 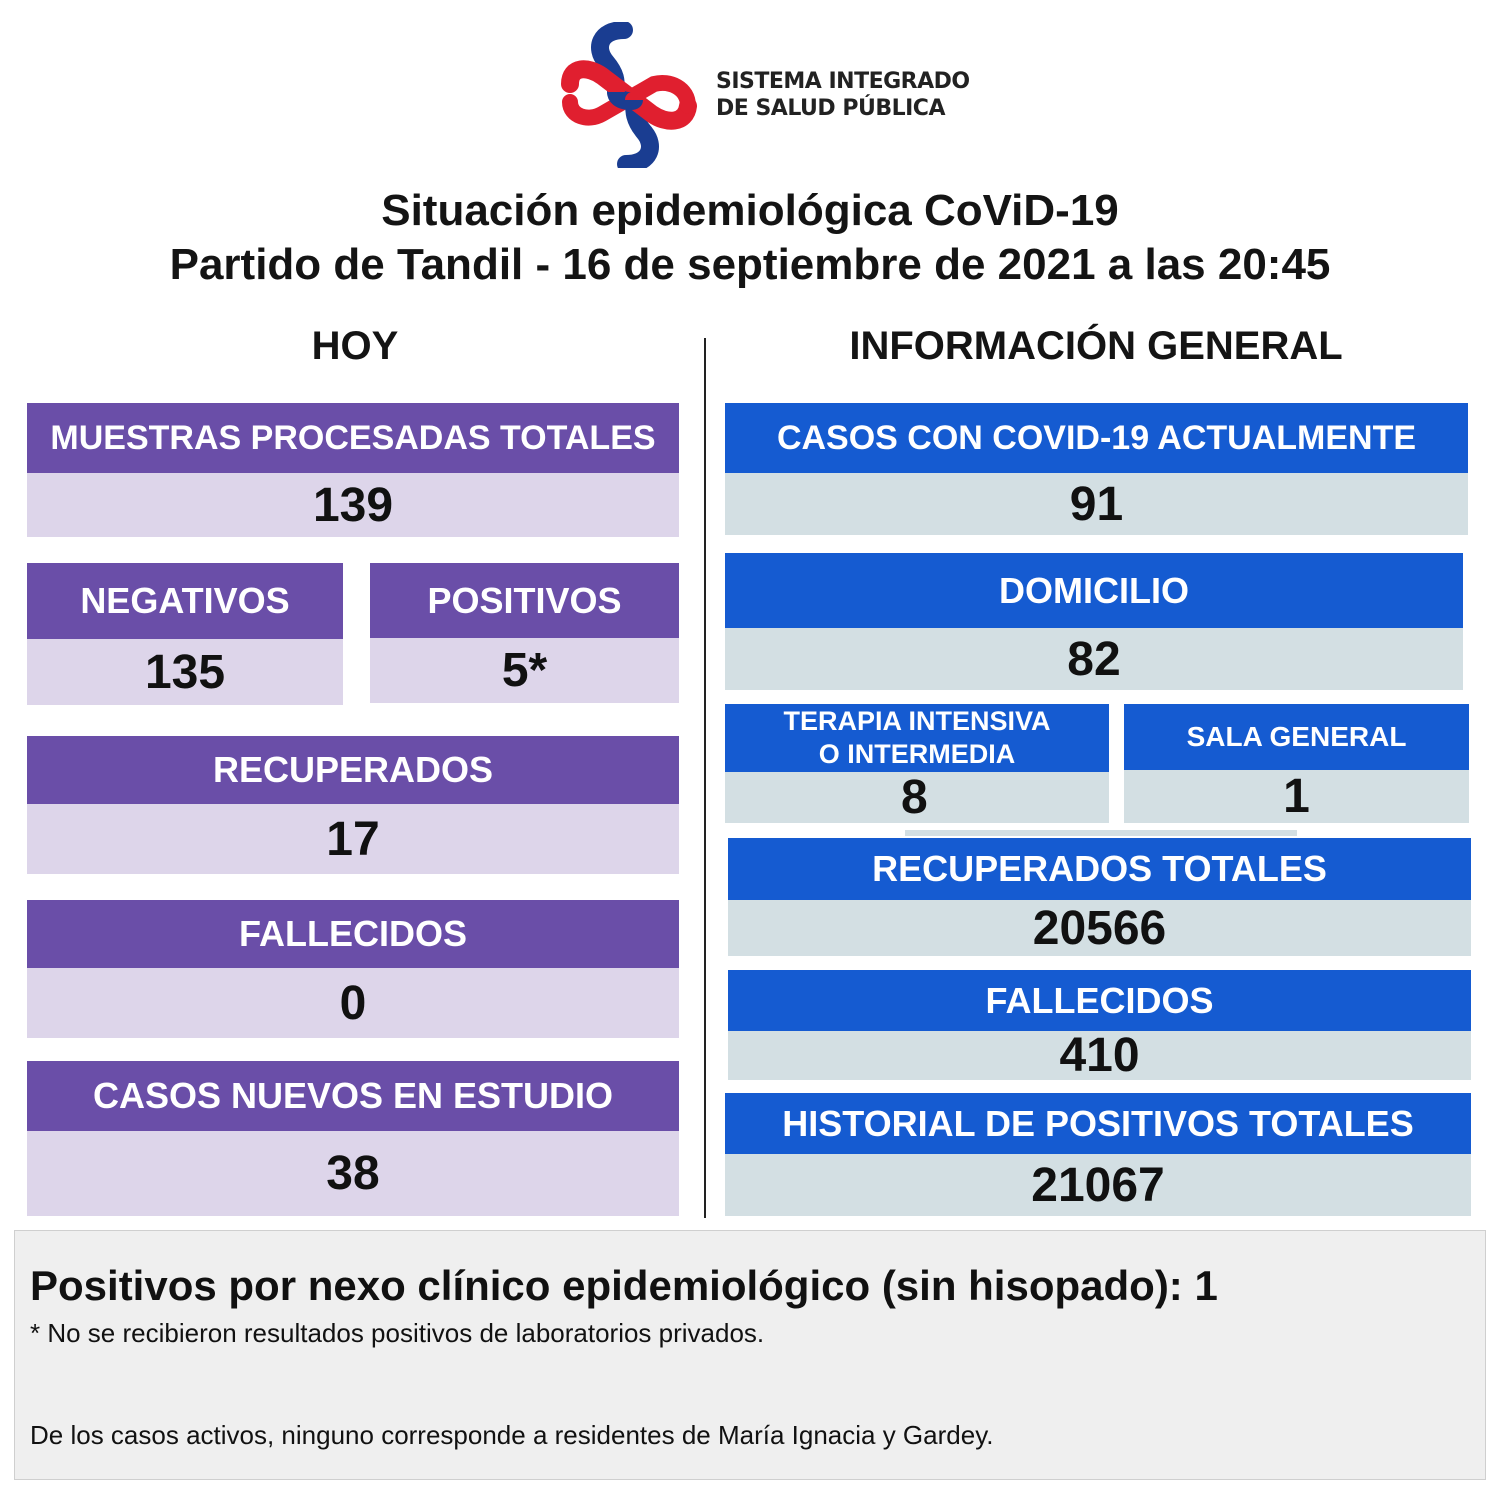 I want to click on heading-hoy: HOY, so click(x=355, y=346).